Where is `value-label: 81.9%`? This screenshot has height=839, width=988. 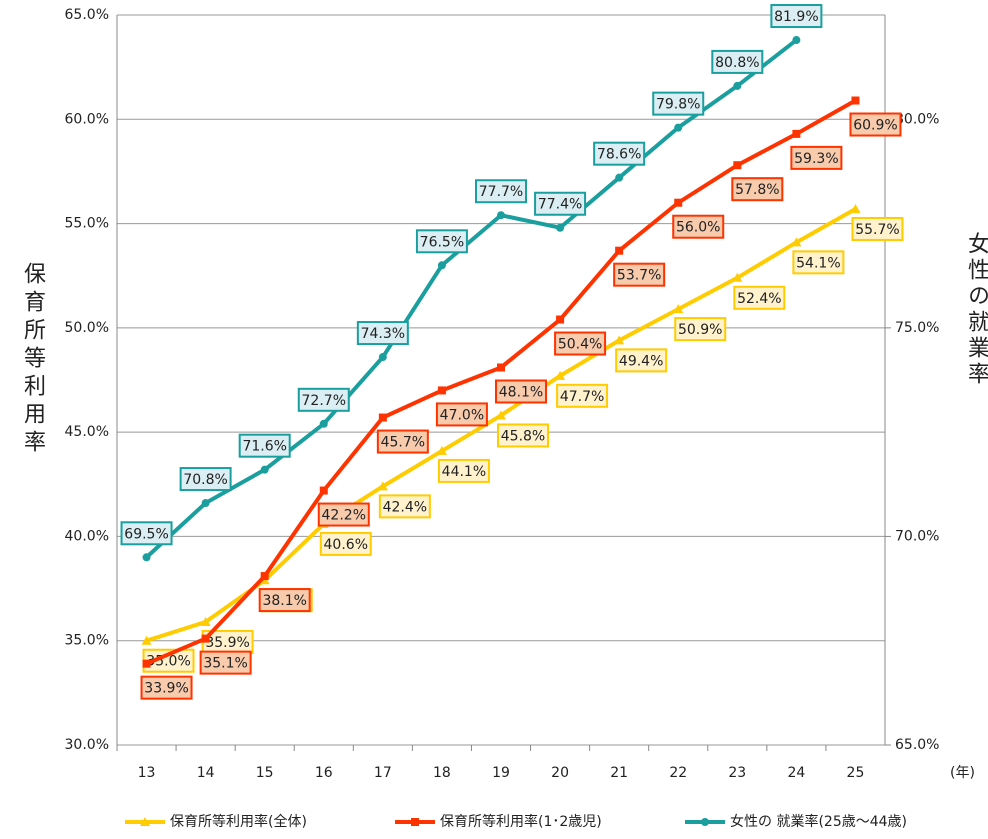 value-label: 81.9% is located at coordinates (796, 17).